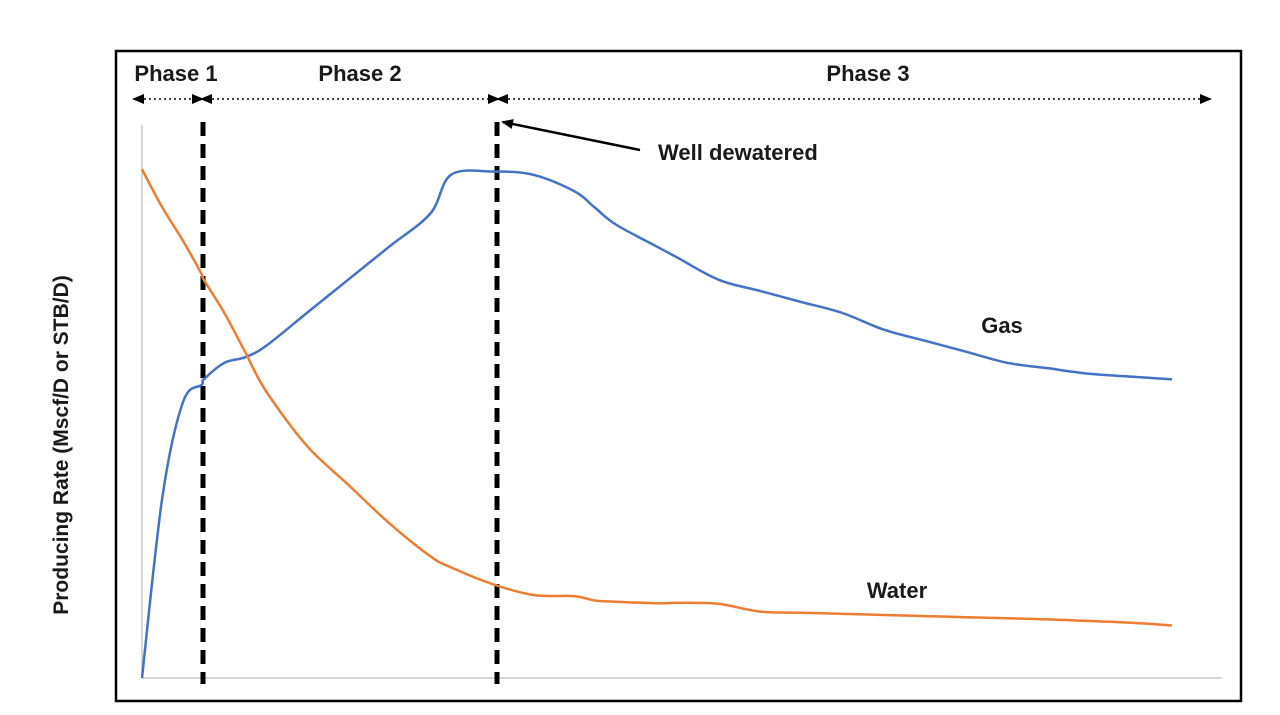 The width and height of the screenshot is (1280, 715). I want to click on phase-label-2: Phase 2, so click(359, 73).